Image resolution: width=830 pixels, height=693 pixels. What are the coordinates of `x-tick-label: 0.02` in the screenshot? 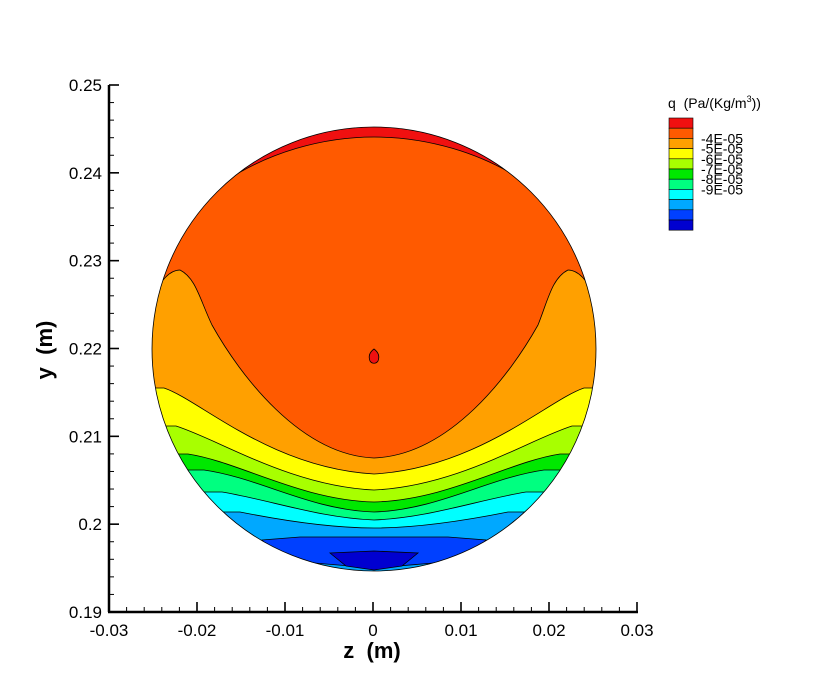 It's located at (548, 630).